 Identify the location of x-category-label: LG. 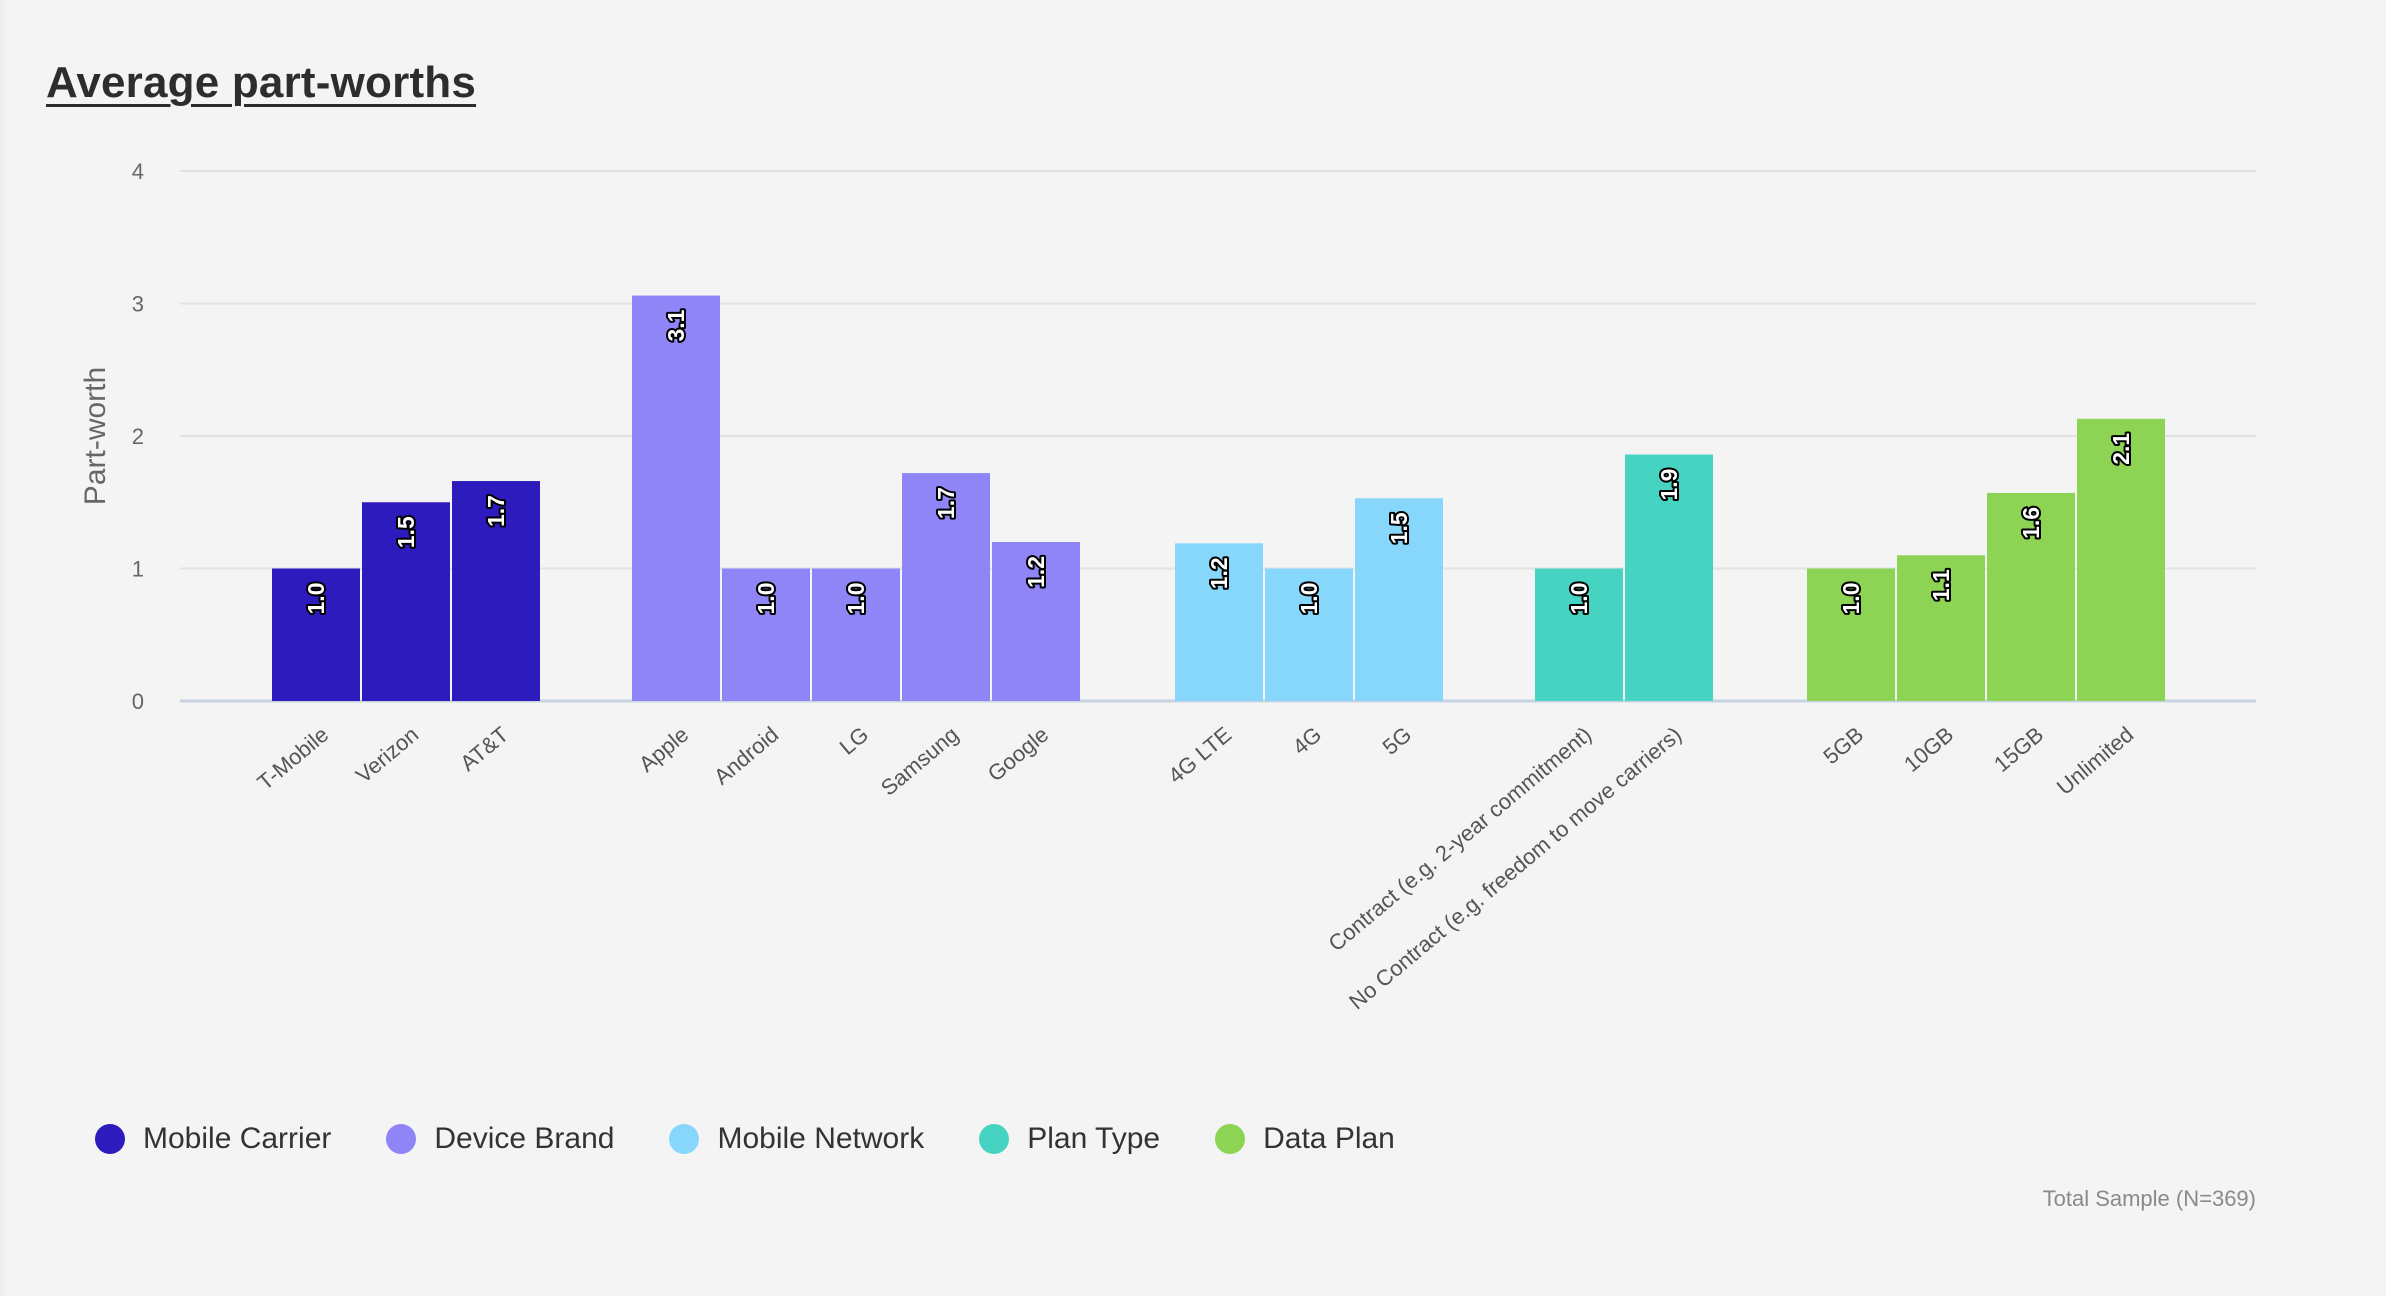
(854, 741).